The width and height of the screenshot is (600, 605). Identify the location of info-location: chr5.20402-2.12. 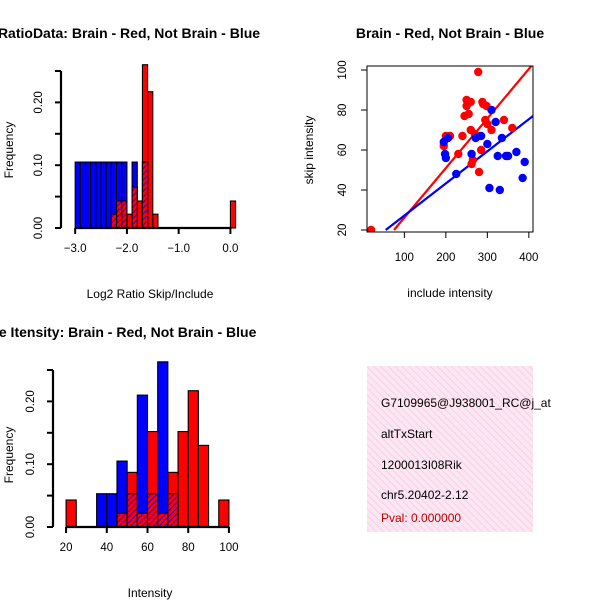
(425, 495).